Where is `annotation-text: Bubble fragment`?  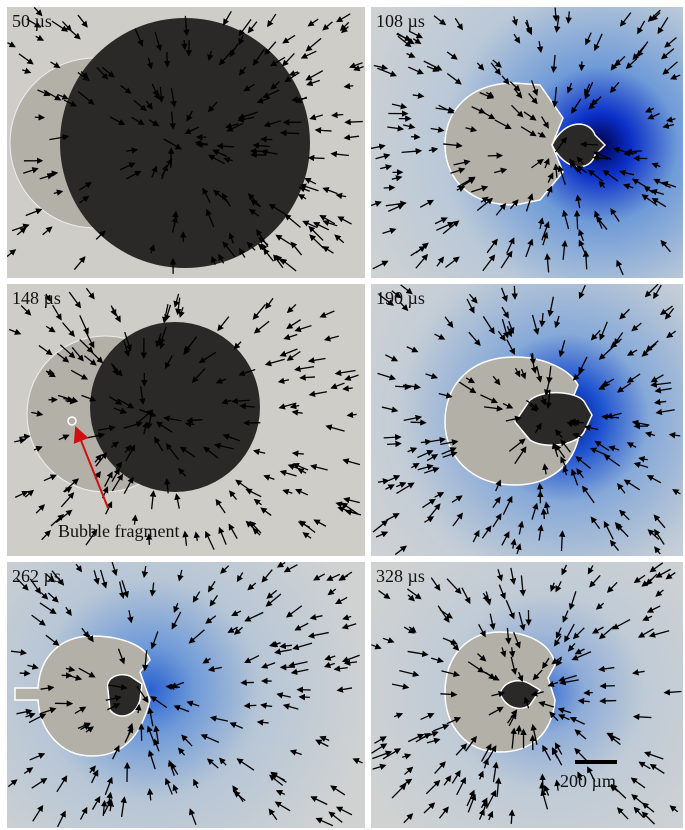 annotation-text: Bubble fragment is located at coordinates (118, 531).